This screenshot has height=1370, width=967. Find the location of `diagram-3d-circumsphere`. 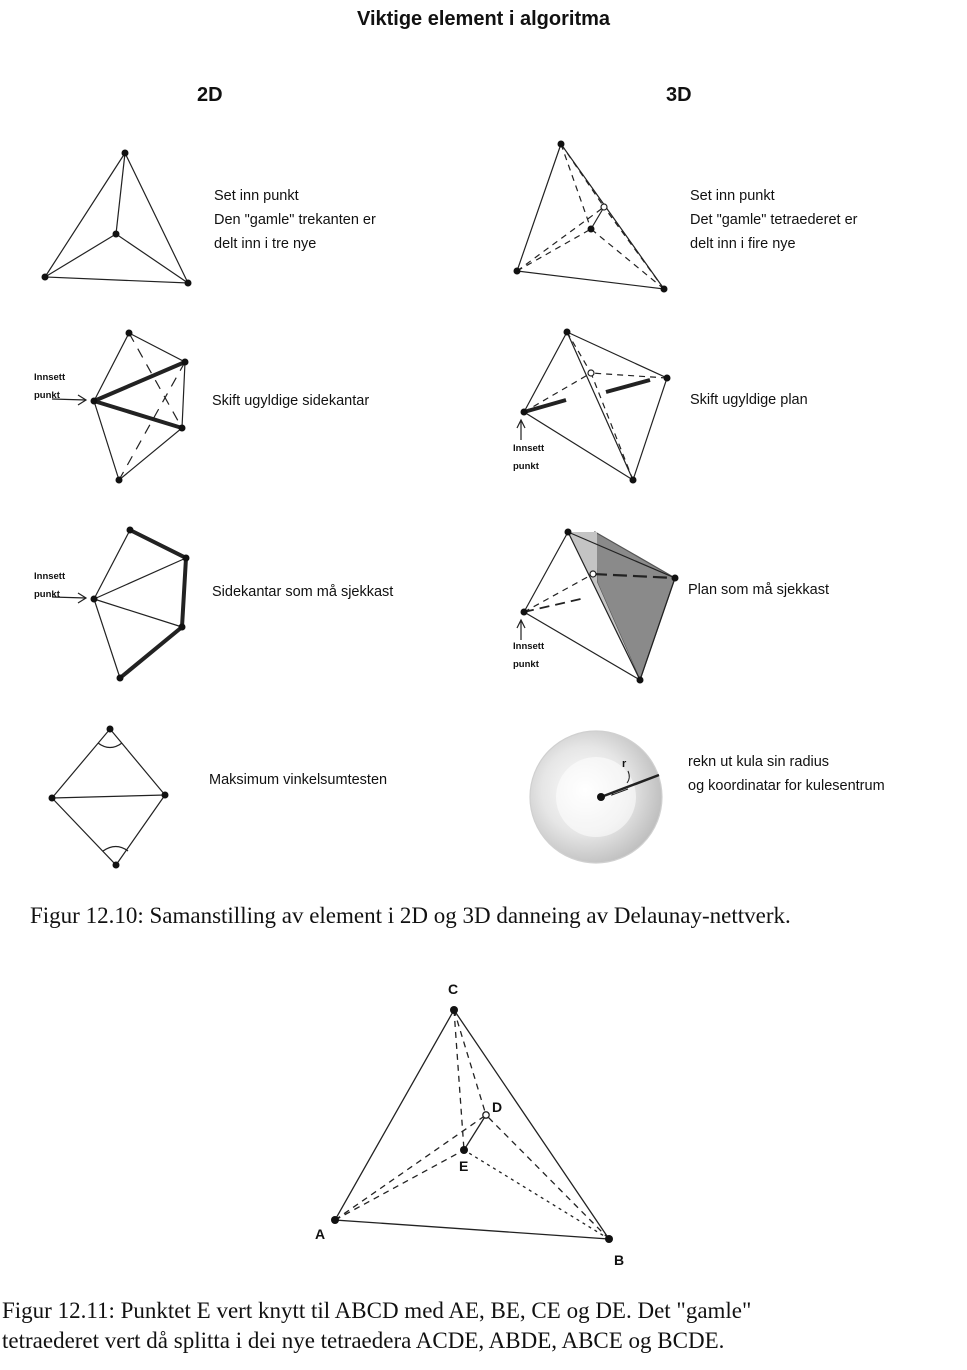

diagram-3d-circumsphere is located at coordinates (596, 797).